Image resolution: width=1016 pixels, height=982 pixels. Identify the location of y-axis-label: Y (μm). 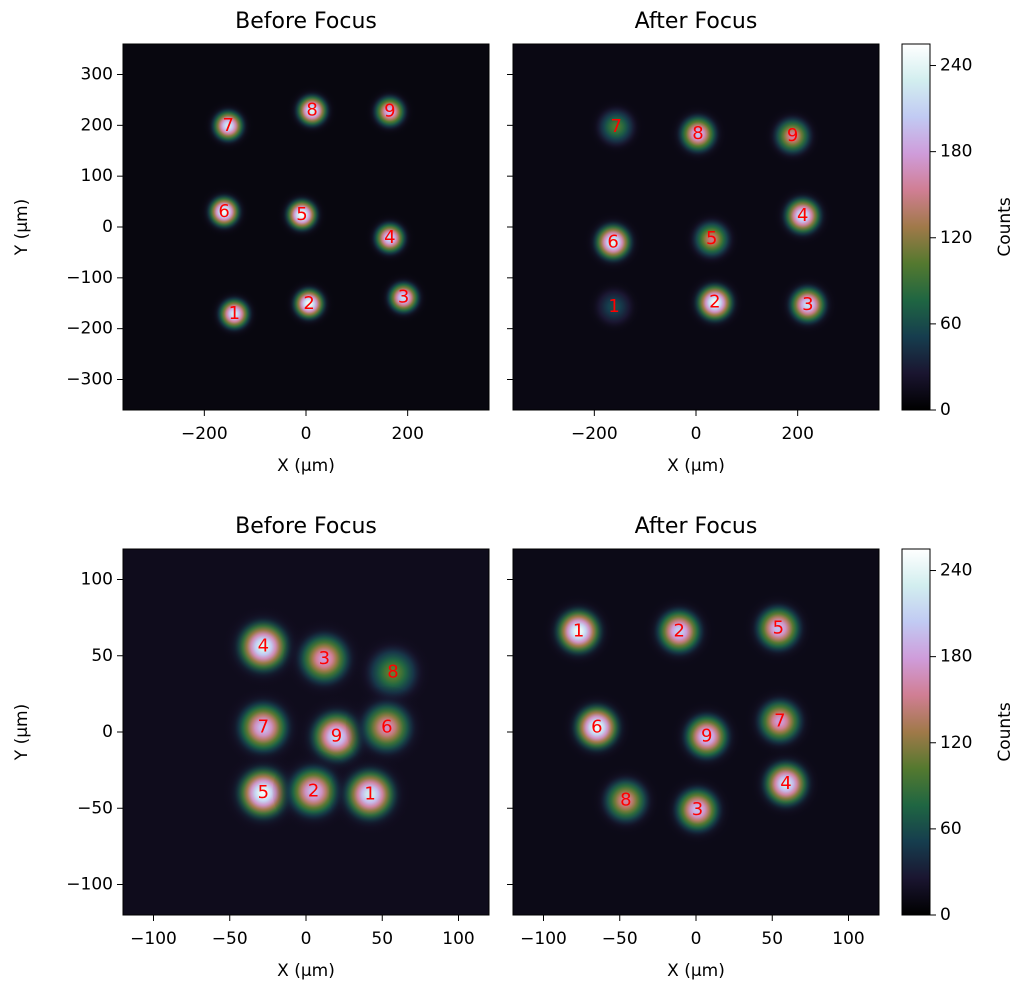
(22, 227).